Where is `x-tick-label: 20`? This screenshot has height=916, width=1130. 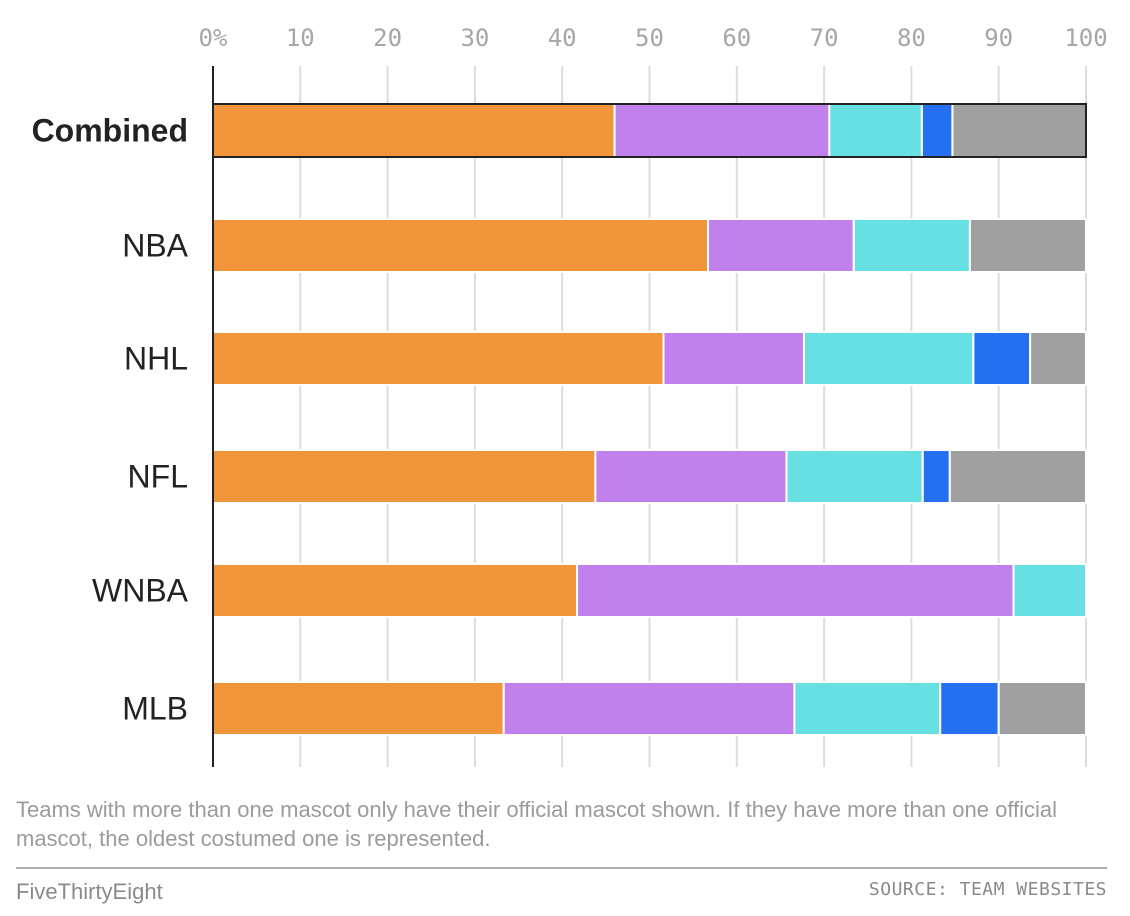
x-tick-label: 20 is located at coordinates (387, 38).